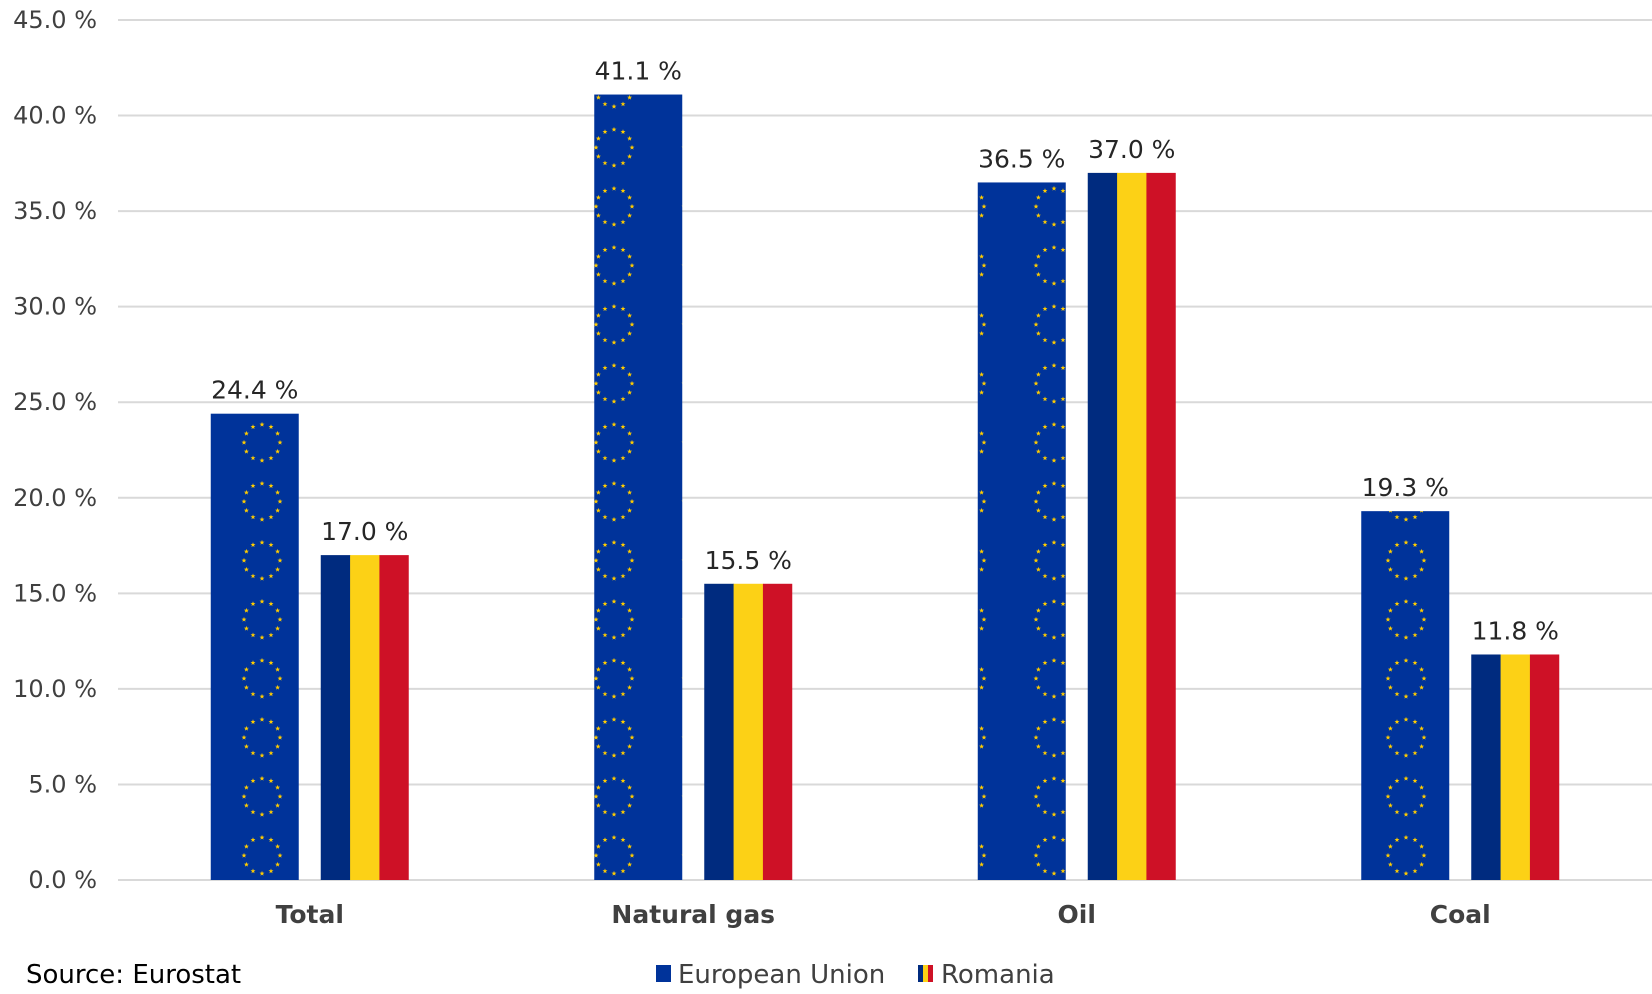 The width and height of the screenshot is (1652, 994). I want to click on legend-label-european-union: European Union, so click(781, 975).